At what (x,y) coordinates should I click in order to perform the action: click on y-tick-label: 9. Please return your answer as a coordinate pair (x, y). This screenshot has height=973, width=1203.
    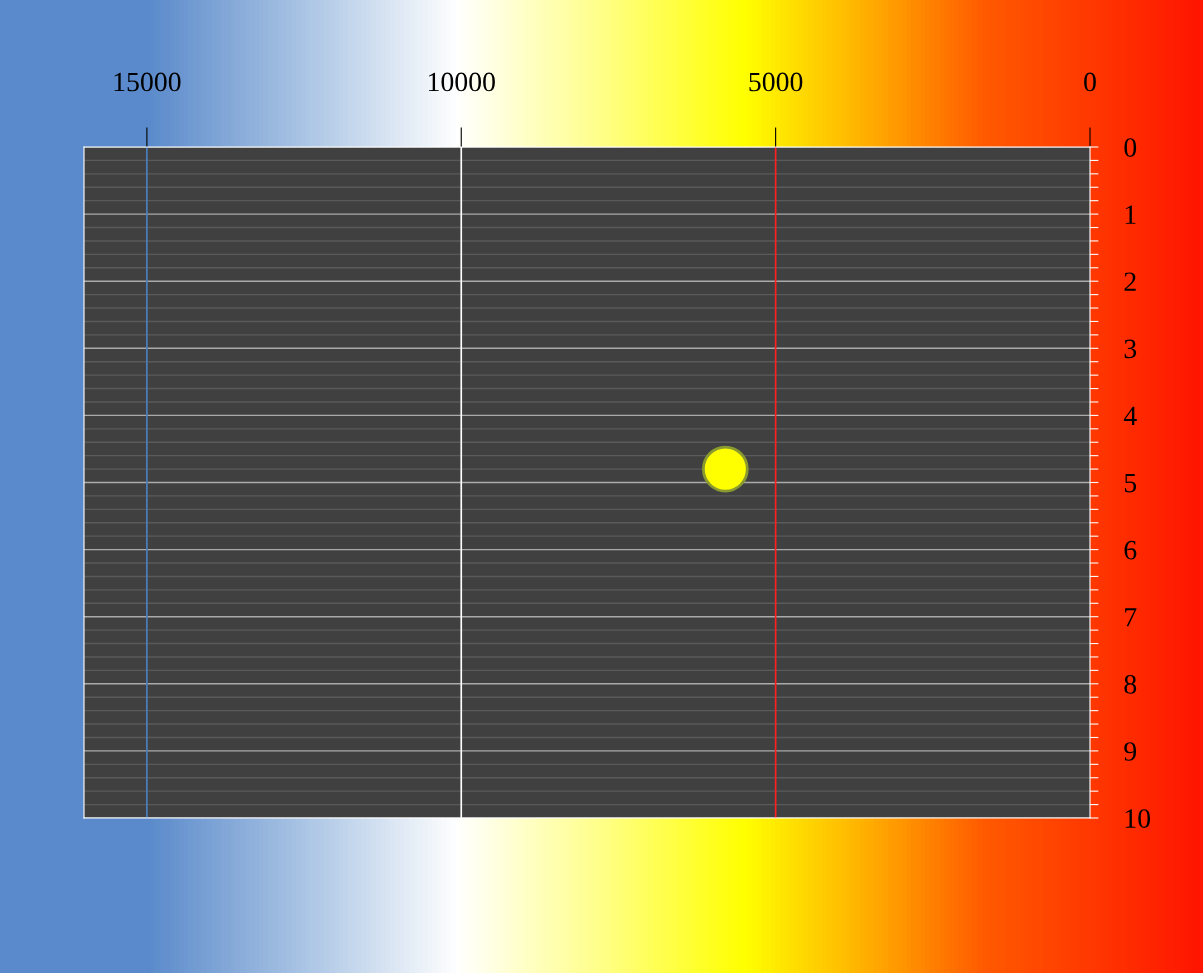
    Looking at the image, I should click on (1130, 751).